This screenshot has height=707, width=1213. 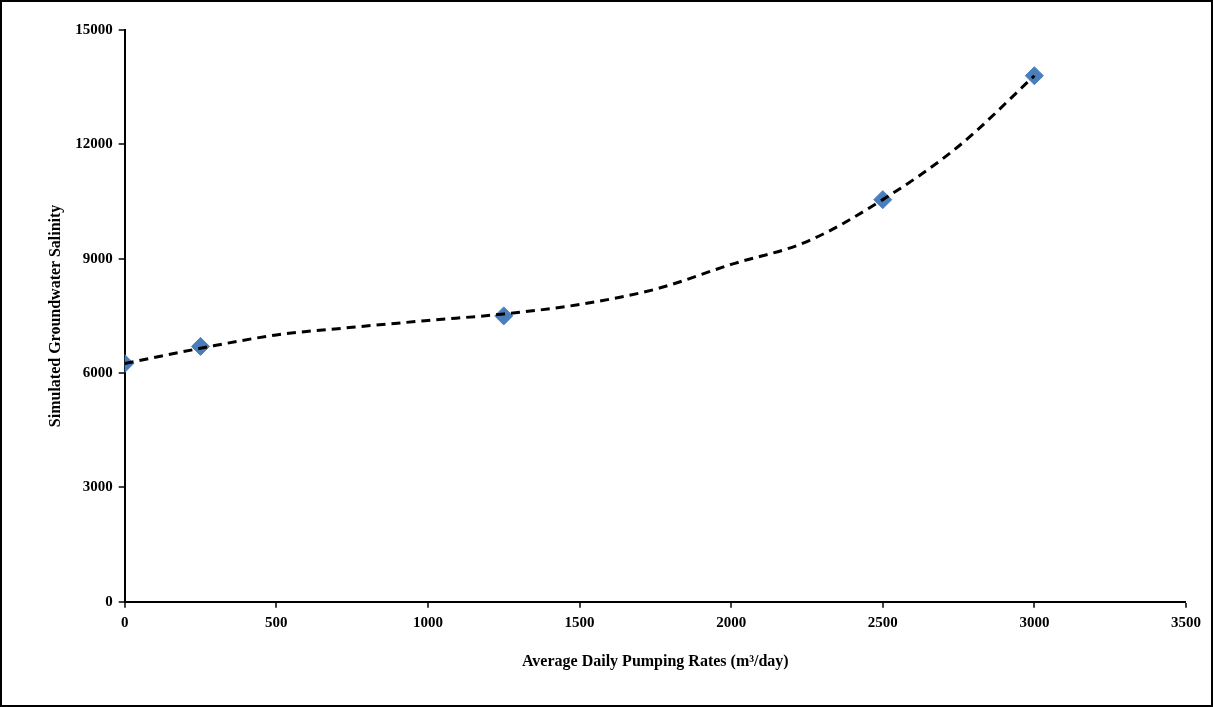 What do you see at coordinates (94, 28) in the screenshot?
I see `y-tick-label: 15000` at bounding box center [94, 28].